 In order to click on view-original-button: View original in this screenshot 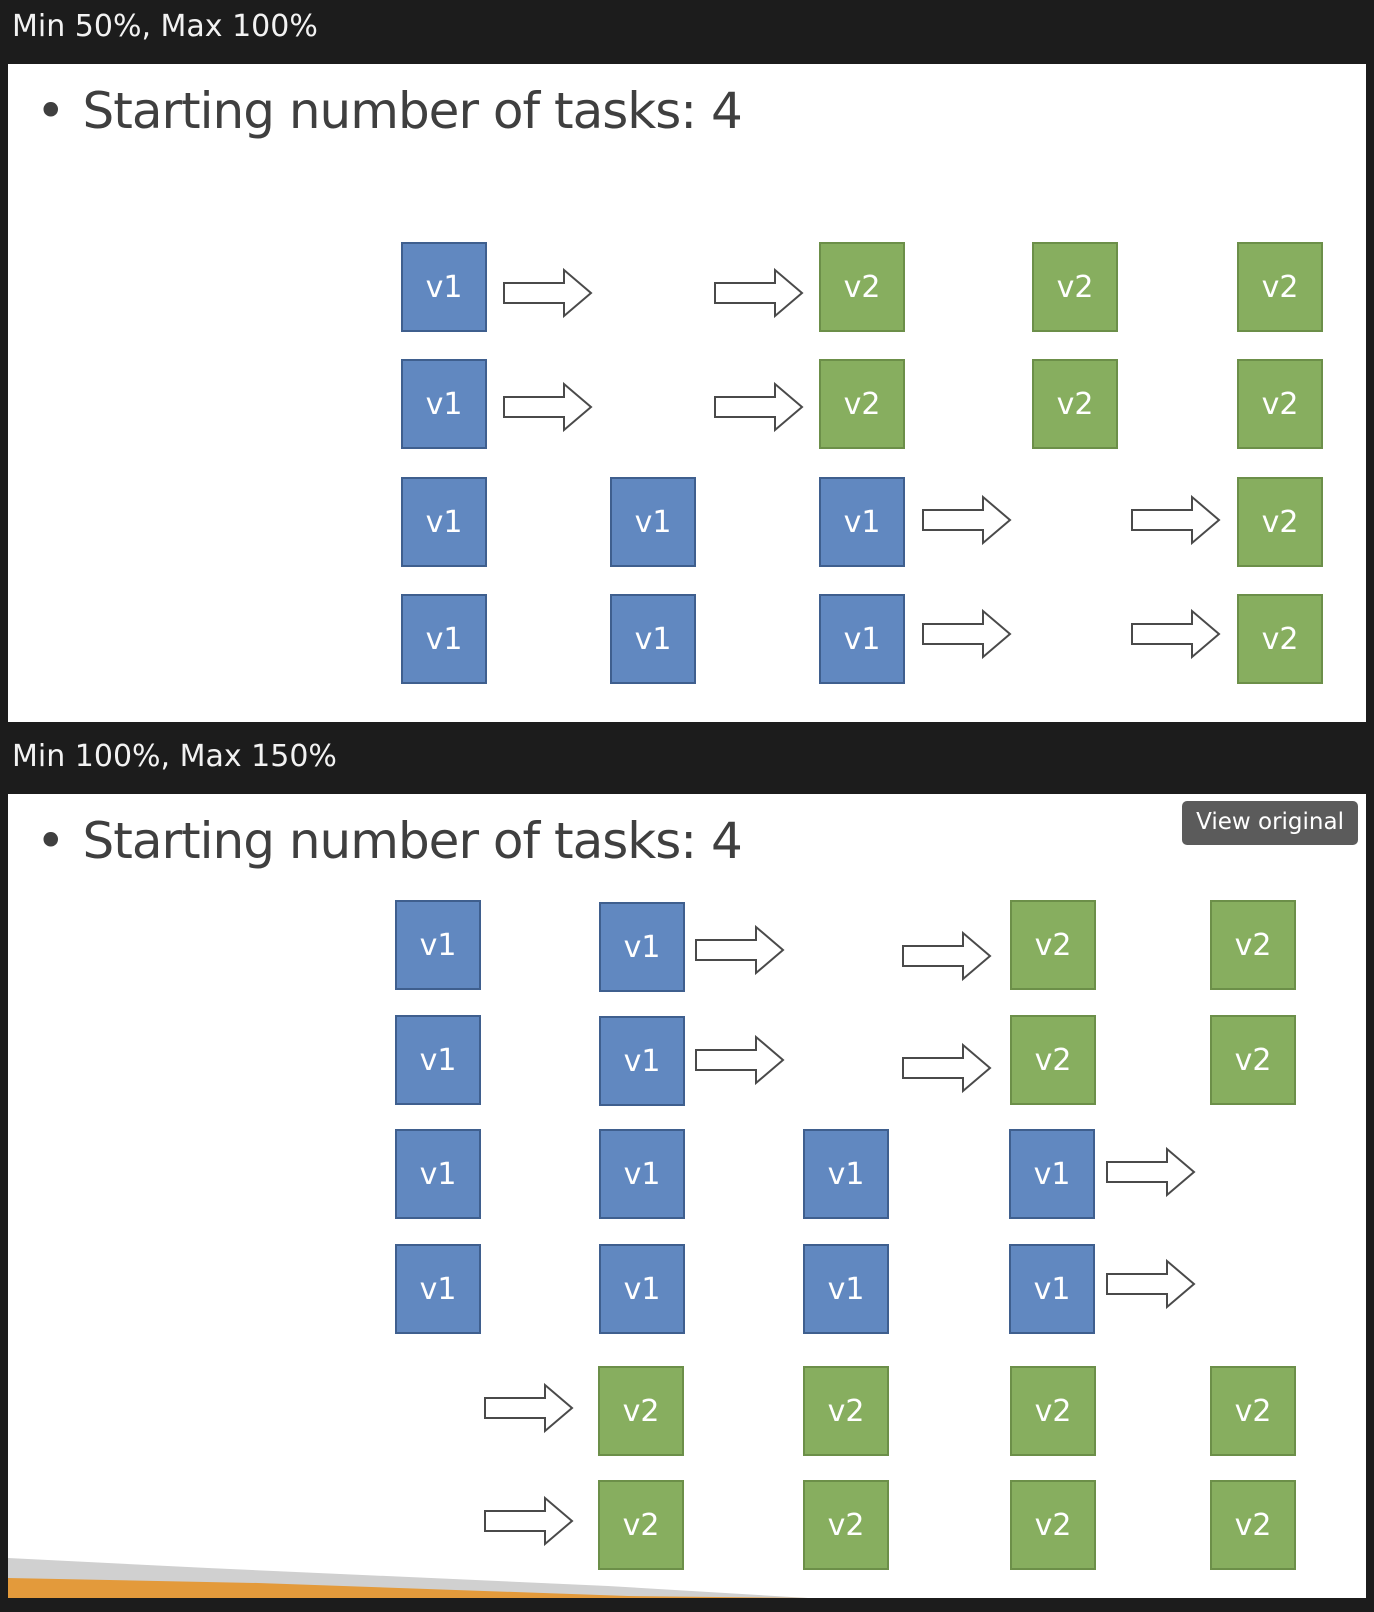, I will do `click(1270, 823)`.